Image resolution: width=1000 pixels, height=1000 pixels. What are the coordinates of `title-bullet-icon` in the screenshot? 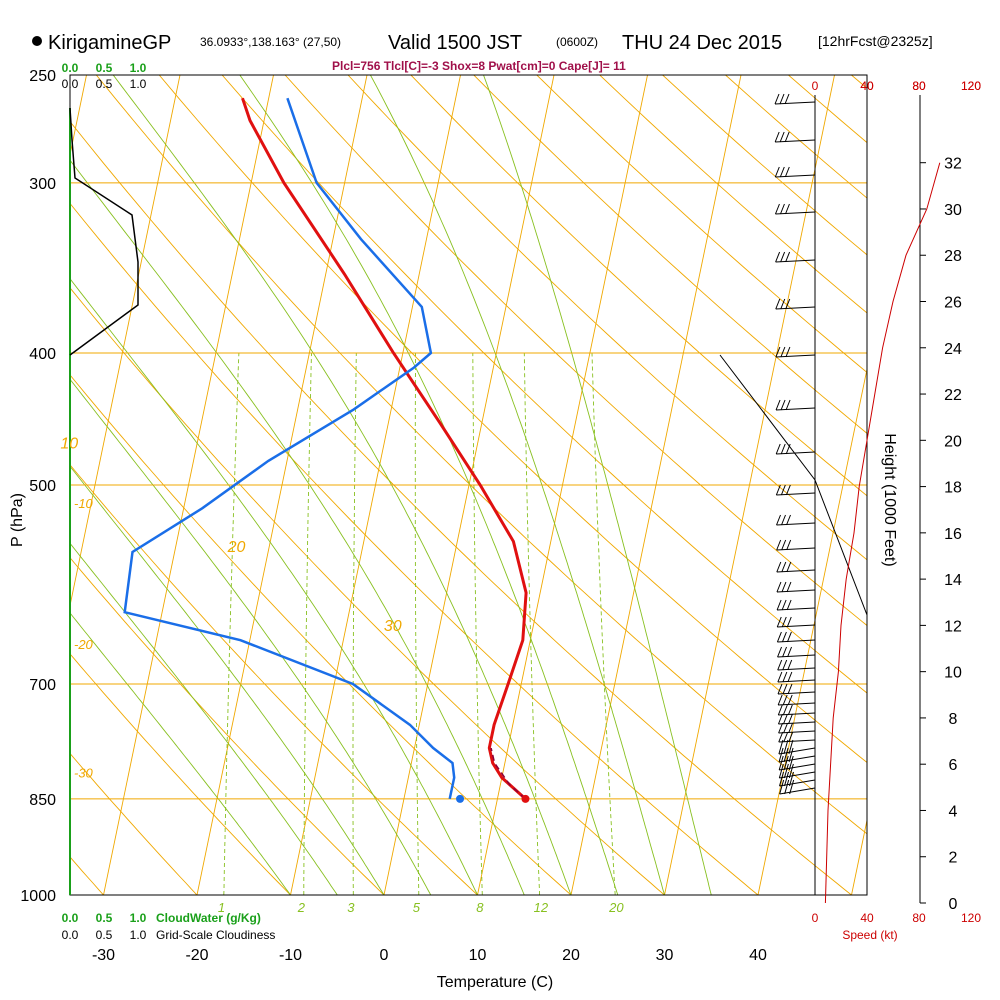 It's located at (37, 41).